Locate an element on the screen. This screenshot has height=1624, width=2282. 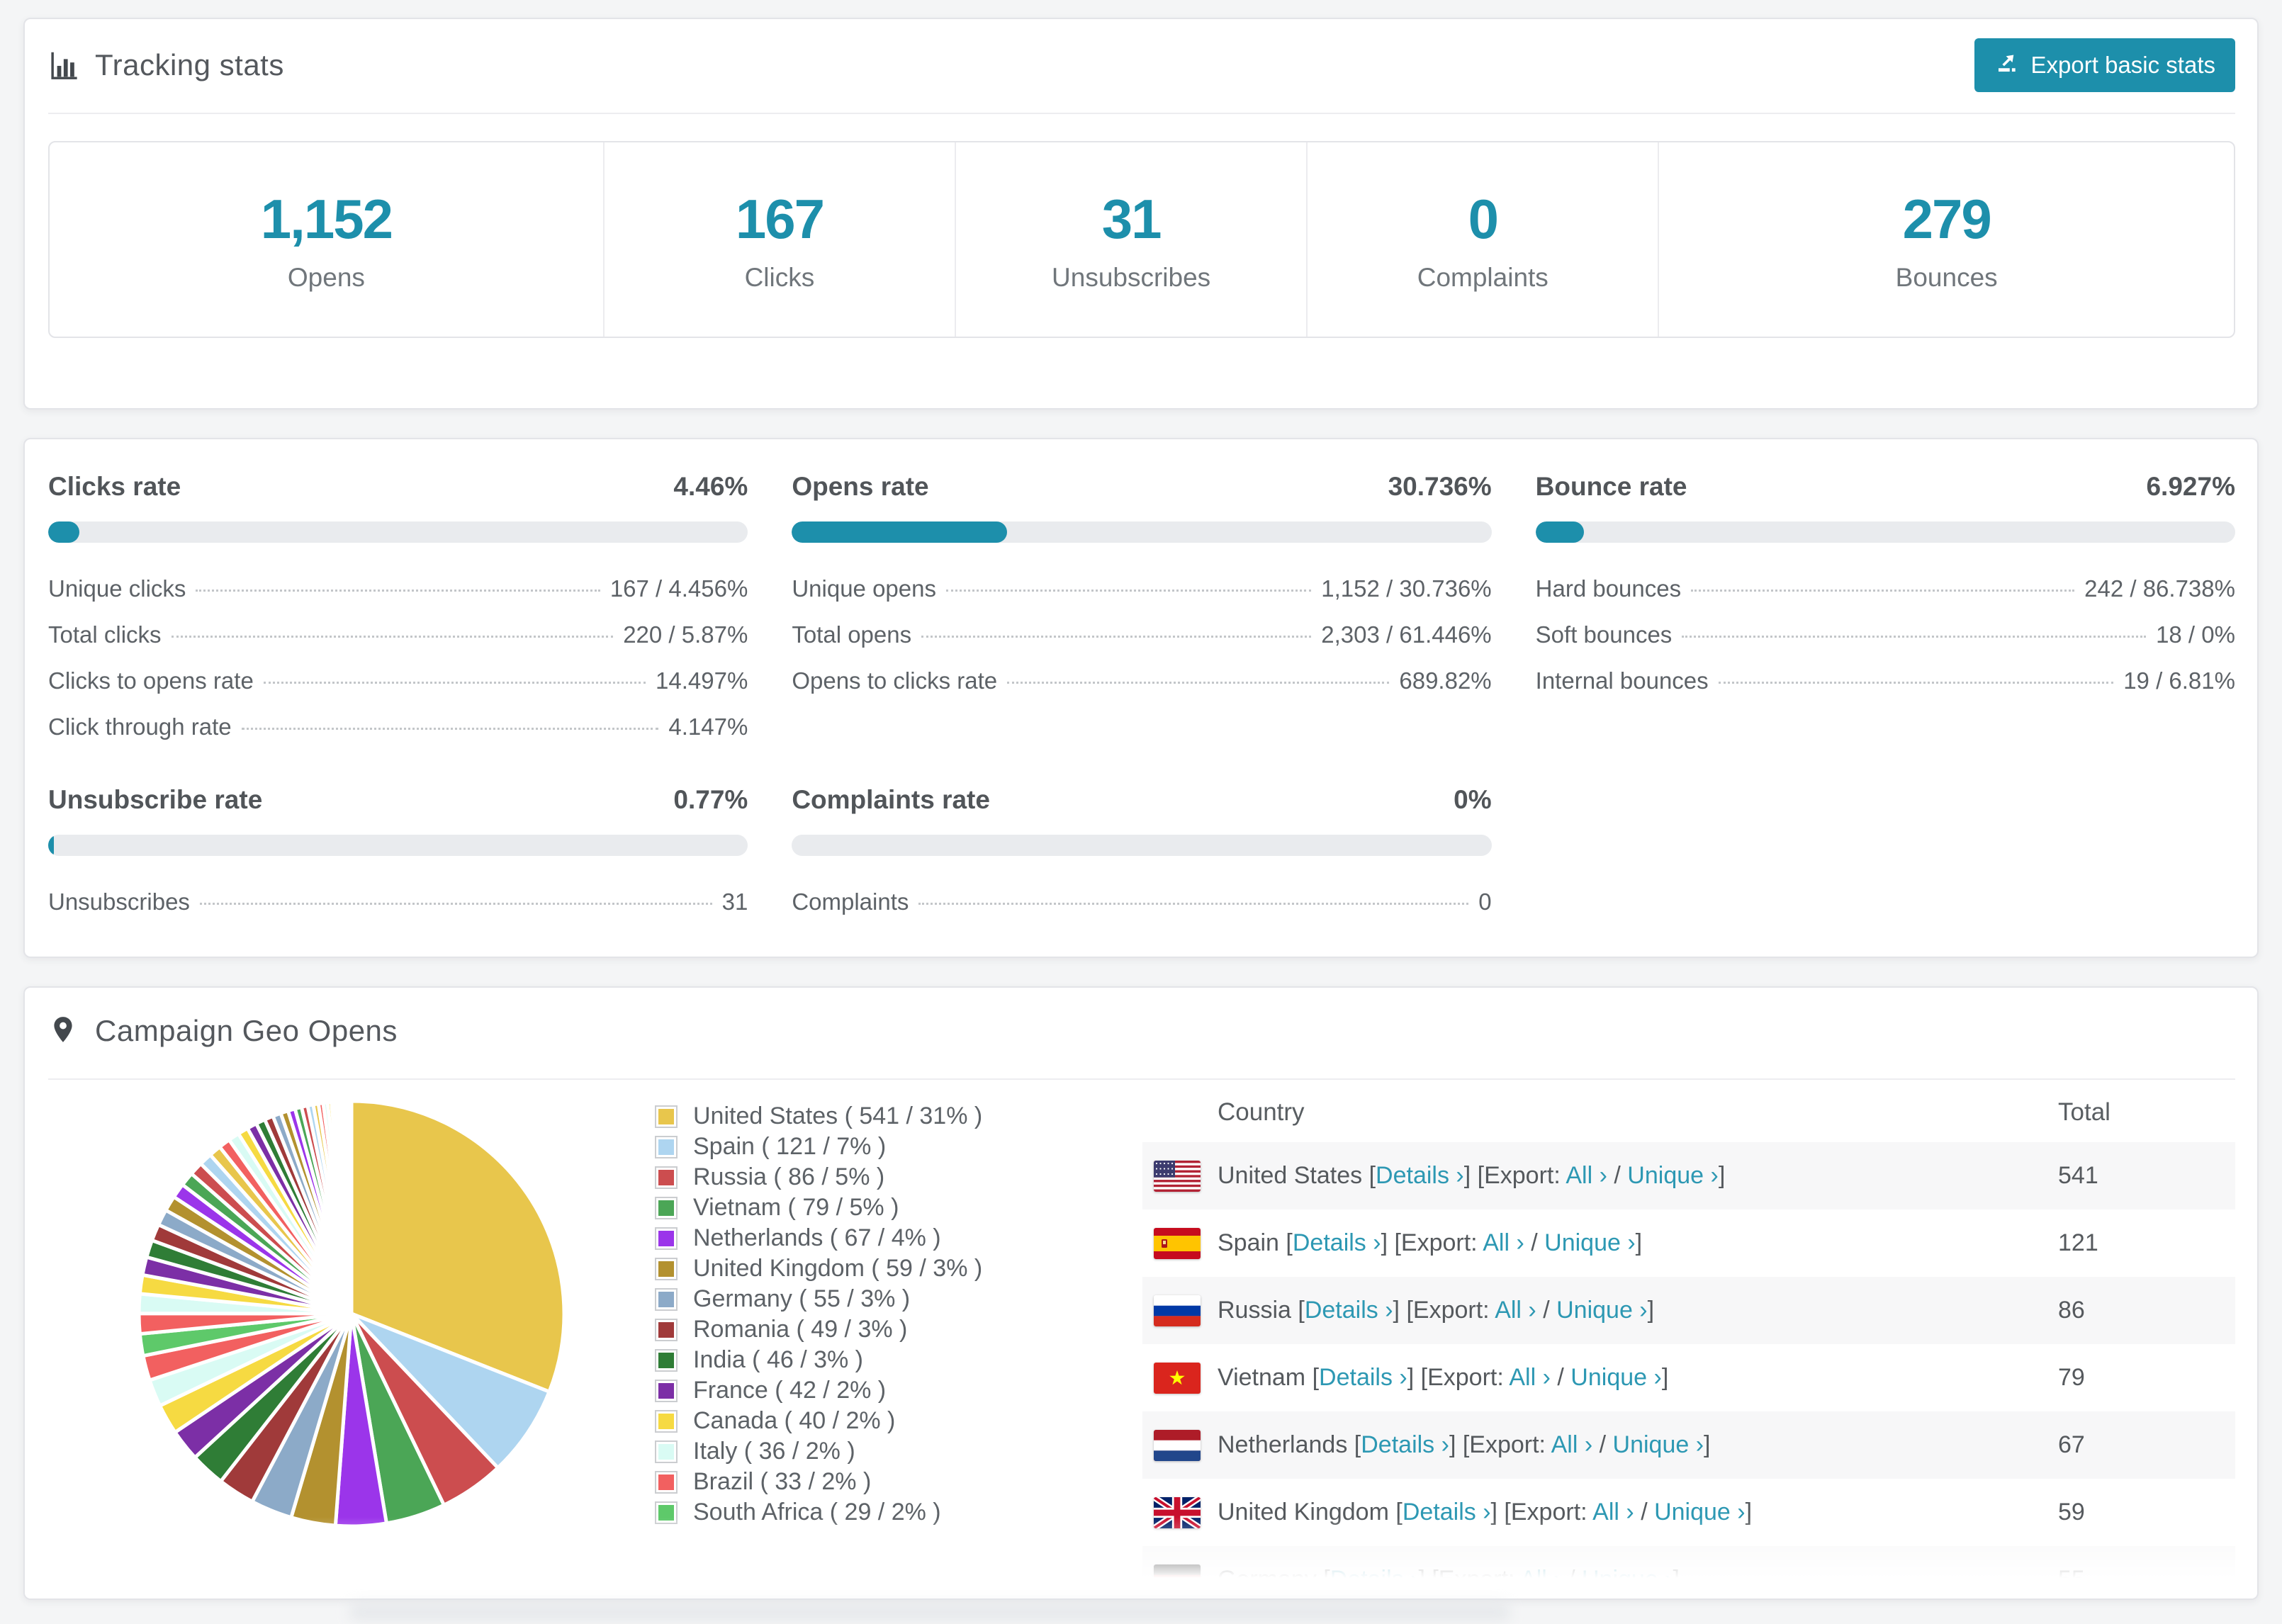
export-unique-link-spain: Unique › is located at coordinates (1590, 1243).